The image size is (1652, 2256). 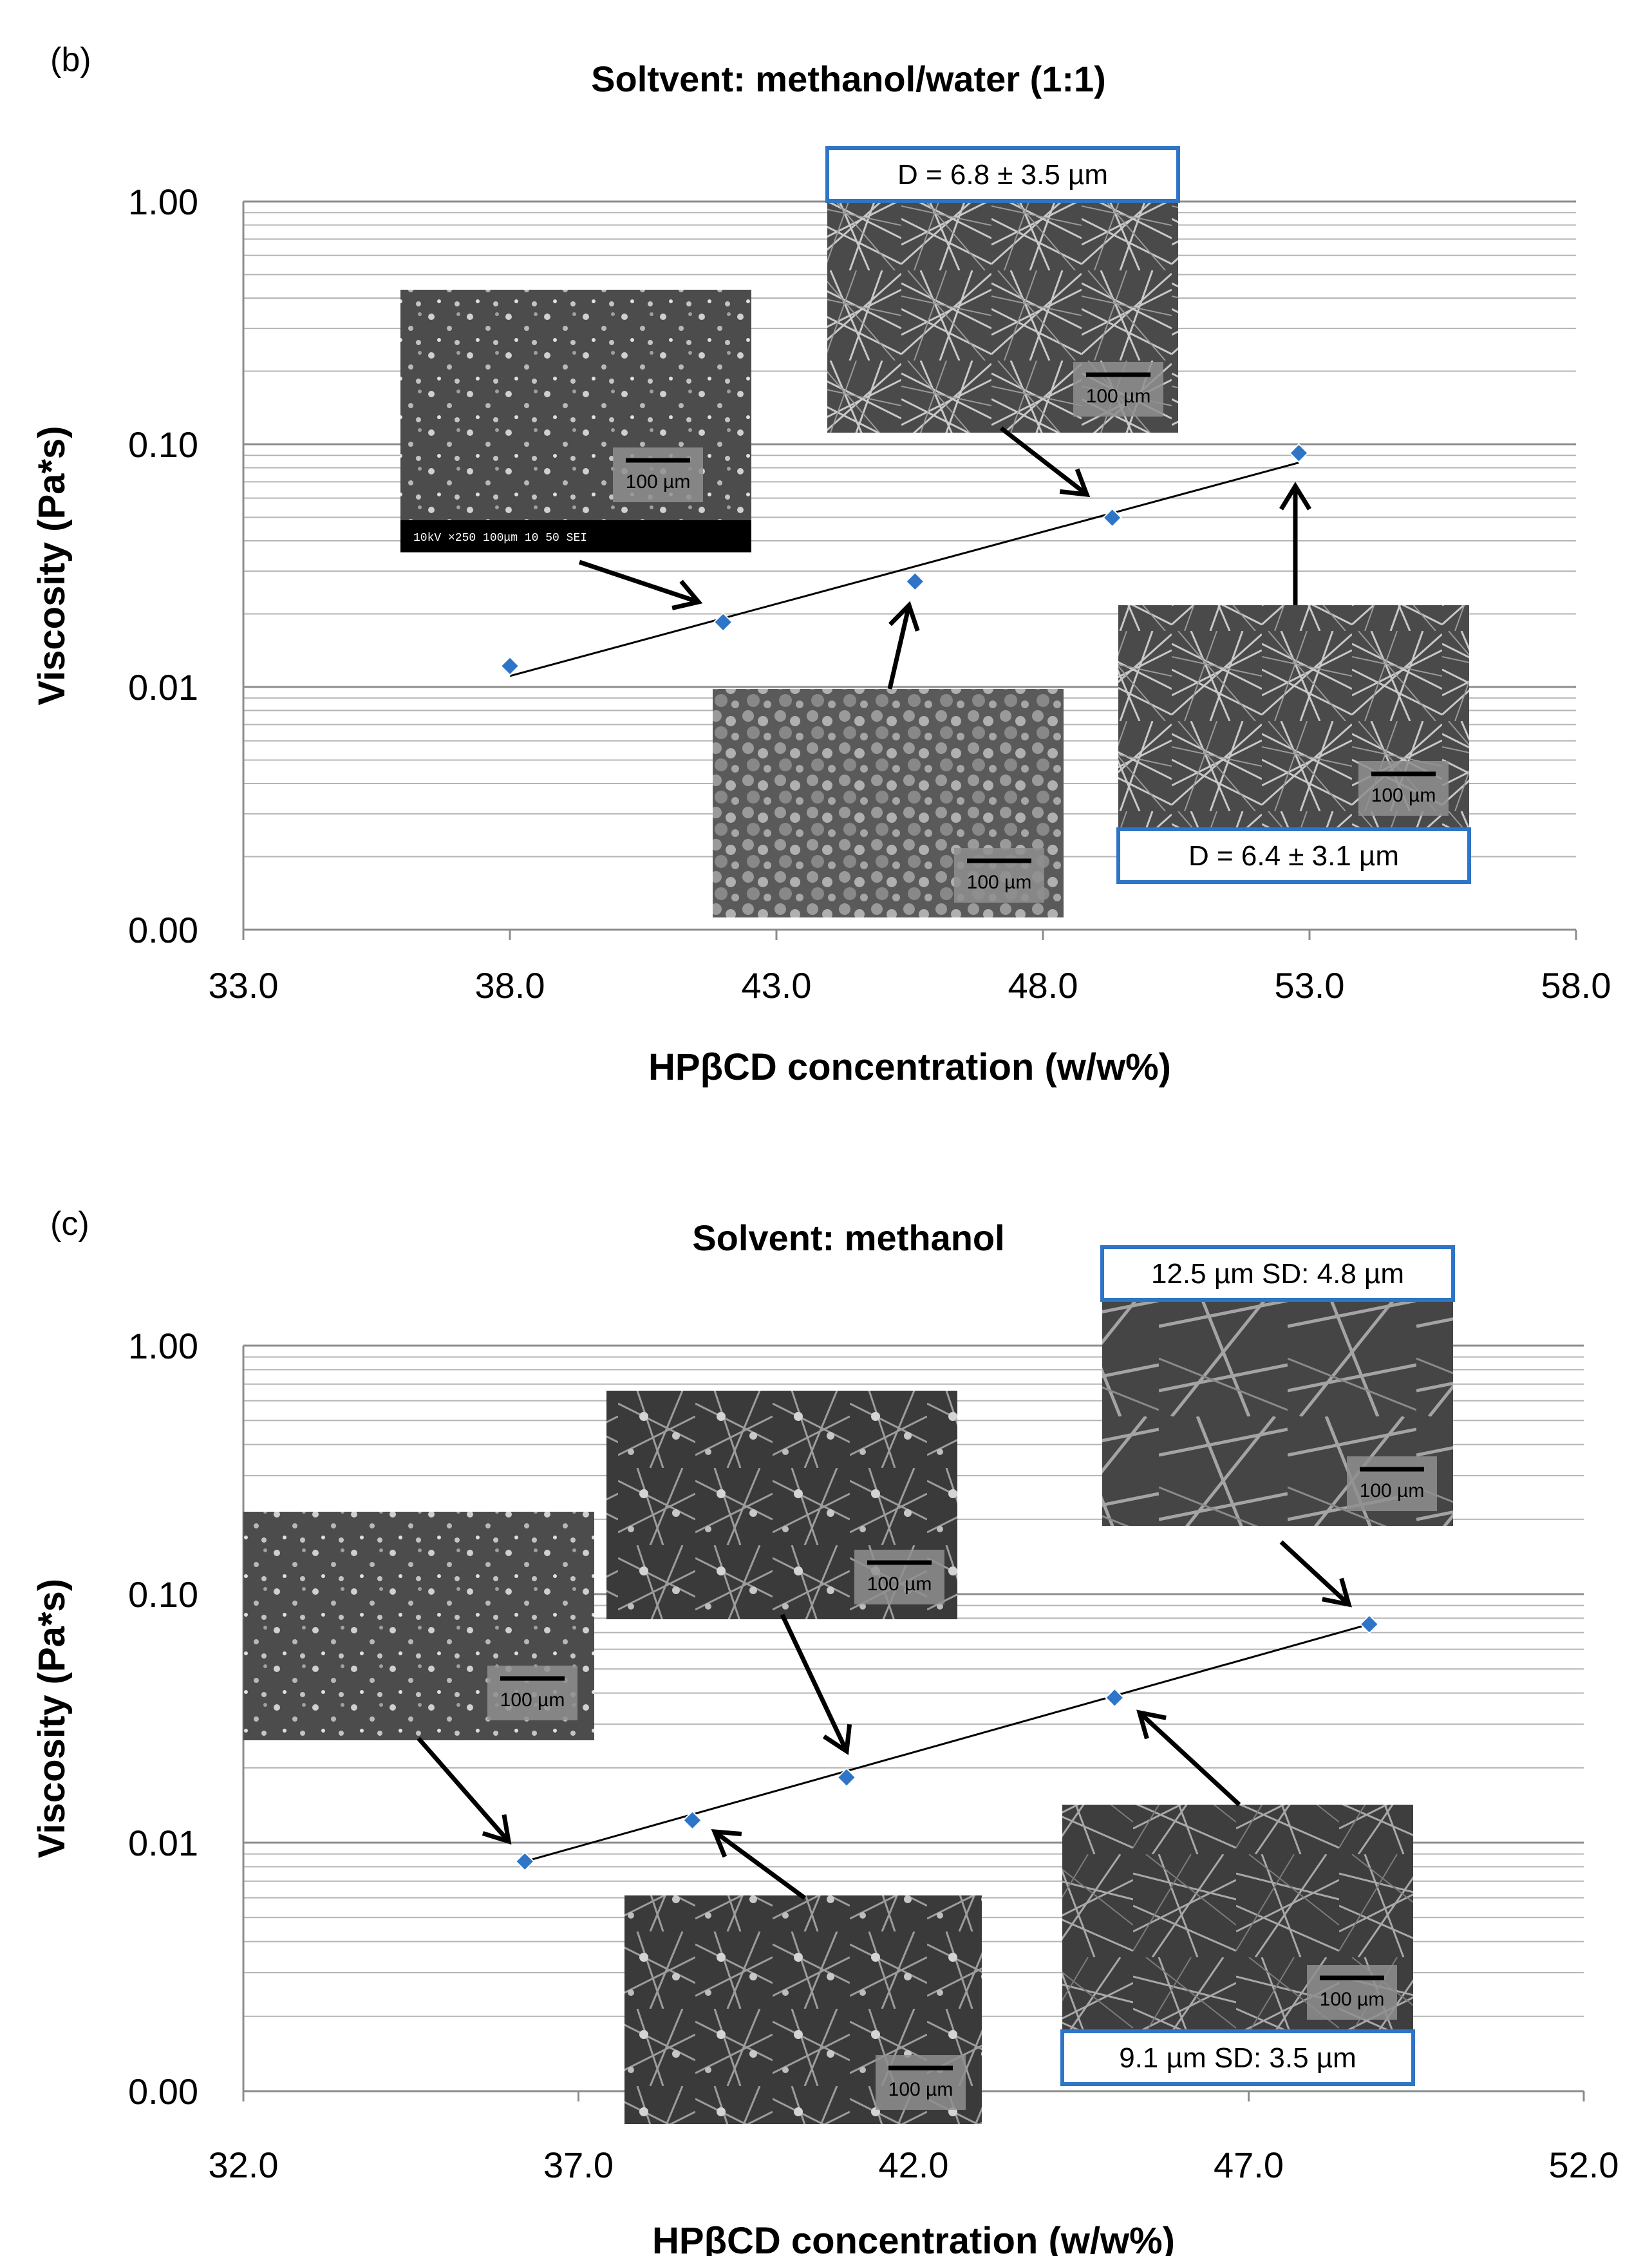 I want to click on sem-inset-image: 100 µm 9.1 µm SD: 3.5 µm, so click(x=1237, y=1897).